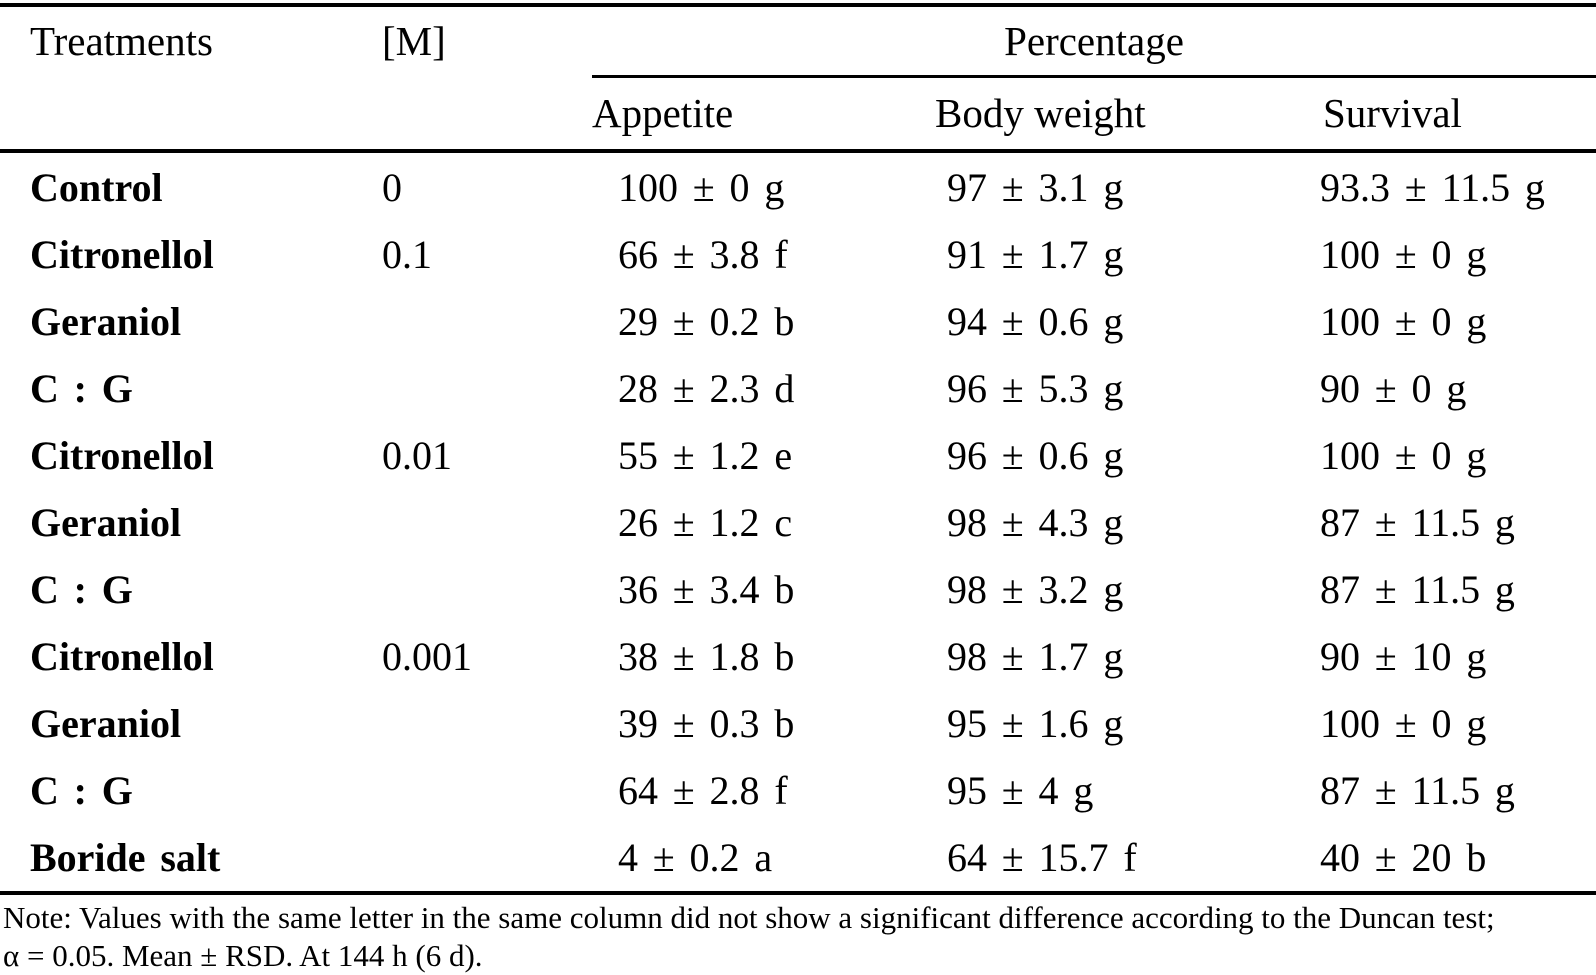 The image size is (1596, 975). Describe the element at coordinates (1432, 187) in the screenshot. I see `survival-cell: 93.3 ± 11.5 g` at that location.